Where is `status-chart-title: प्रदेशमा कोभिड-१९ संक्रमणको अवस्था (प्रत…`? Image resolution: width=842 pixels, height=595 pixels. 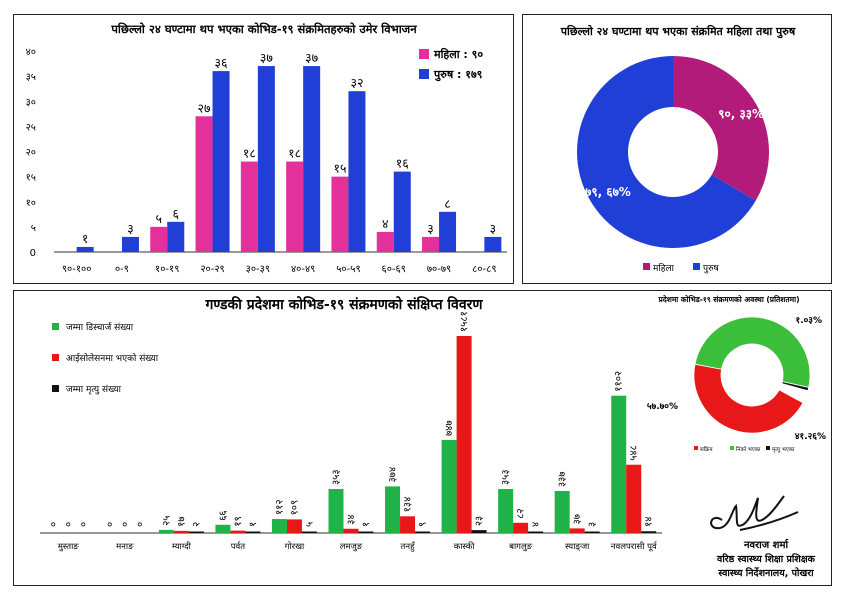 status-chart-title: प्रदेशमा कोभिड-१९ संक्रमणको अवस्था (प्रत… is located at coordinates (728, 299).